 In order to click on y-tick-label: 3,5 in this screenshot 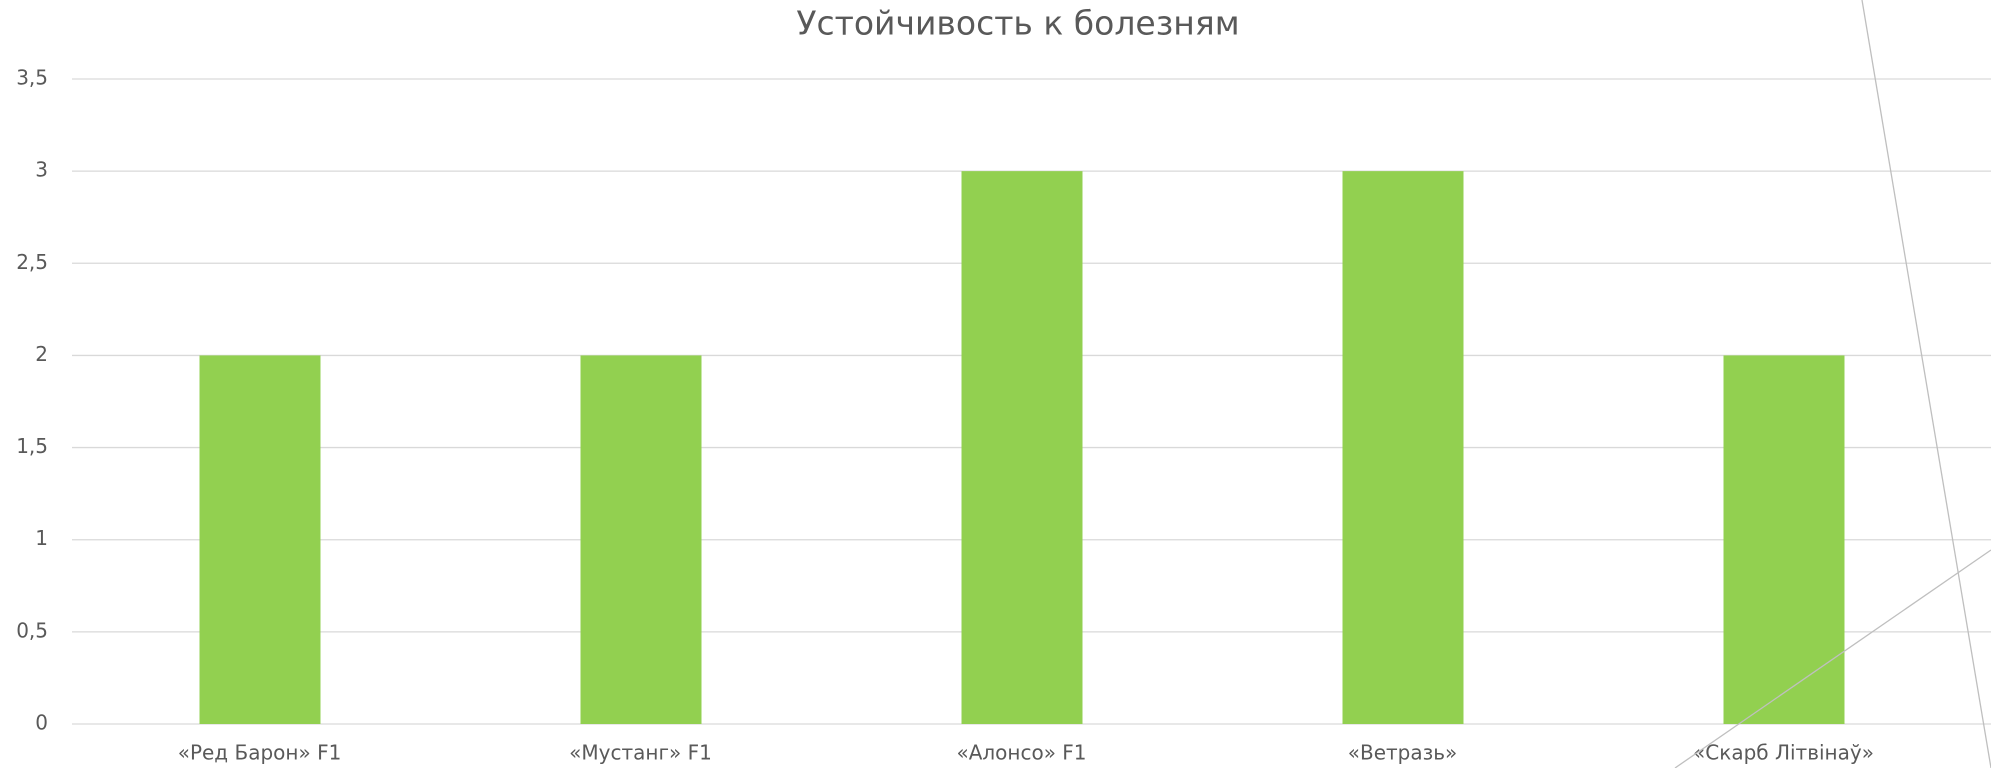, I will do `click(32, 78)`.